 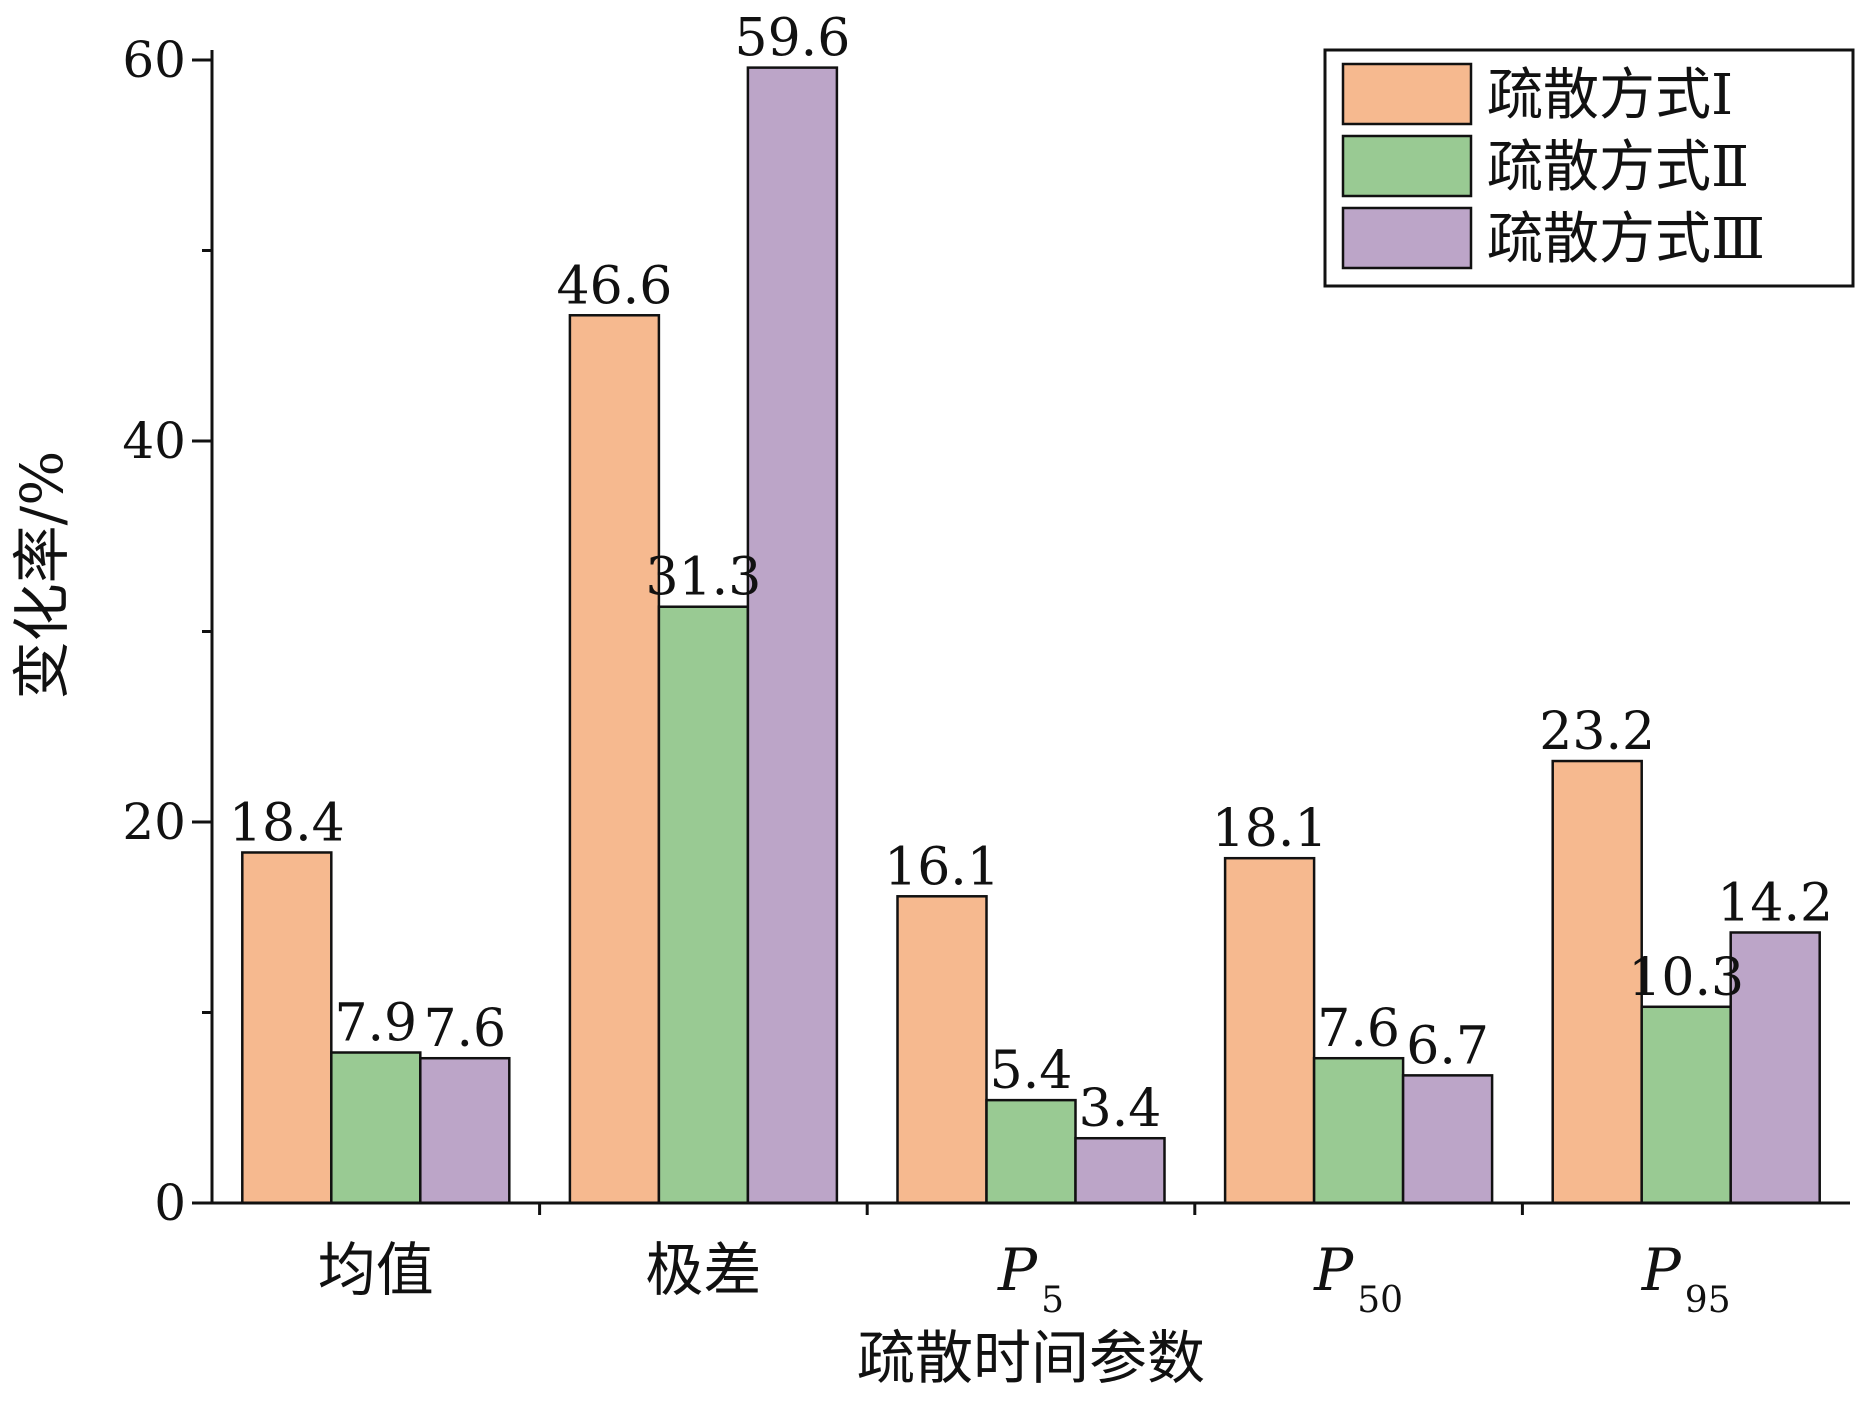 I want to click on bar-series2-cat4, so click(x=1358, y=1130).